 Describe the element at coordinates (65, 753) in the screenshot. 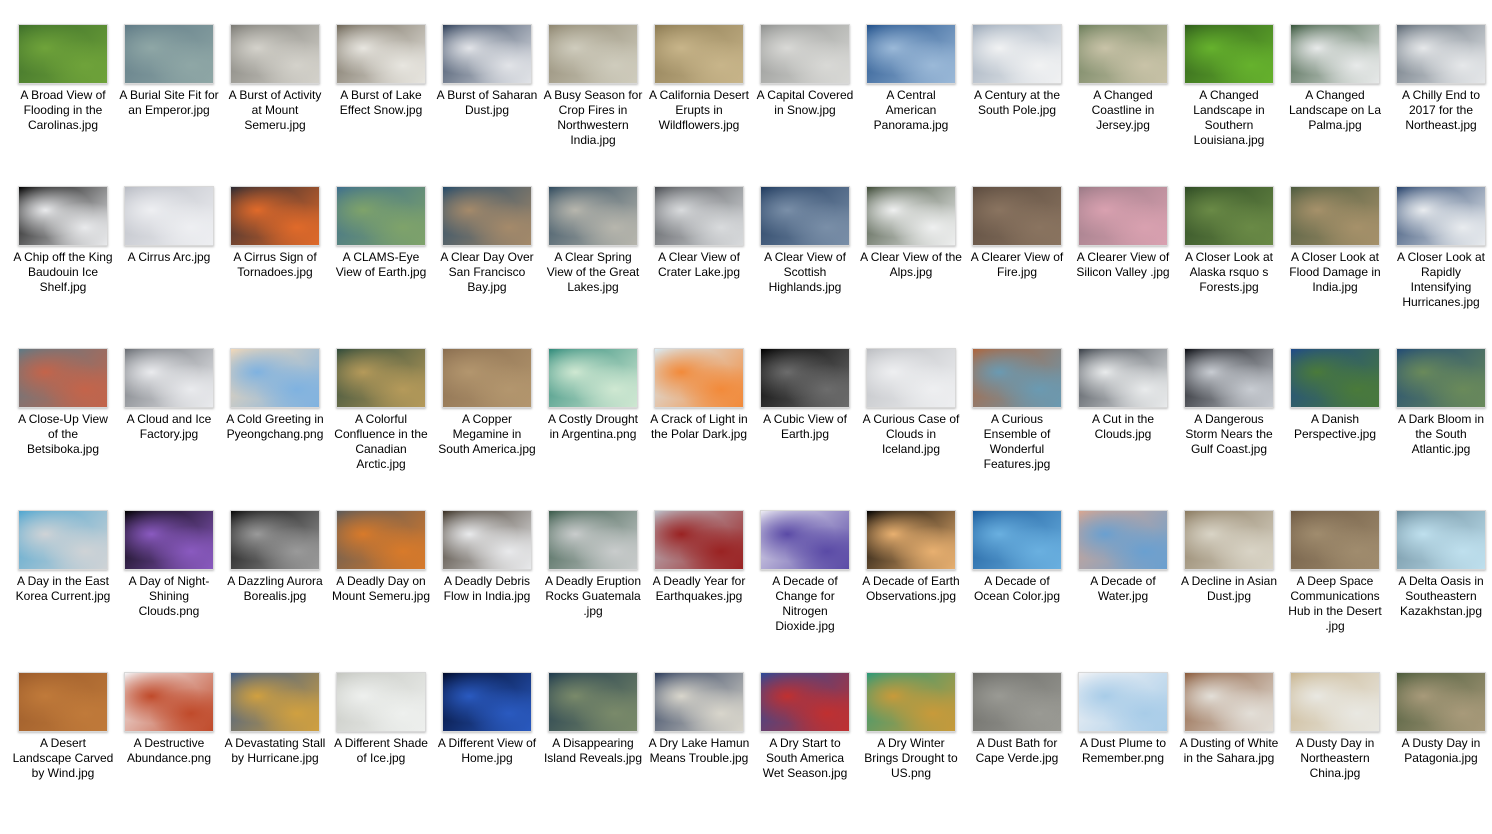

I see `file-item: A Desert Landscape Carved by Wind.jpg` at that location.